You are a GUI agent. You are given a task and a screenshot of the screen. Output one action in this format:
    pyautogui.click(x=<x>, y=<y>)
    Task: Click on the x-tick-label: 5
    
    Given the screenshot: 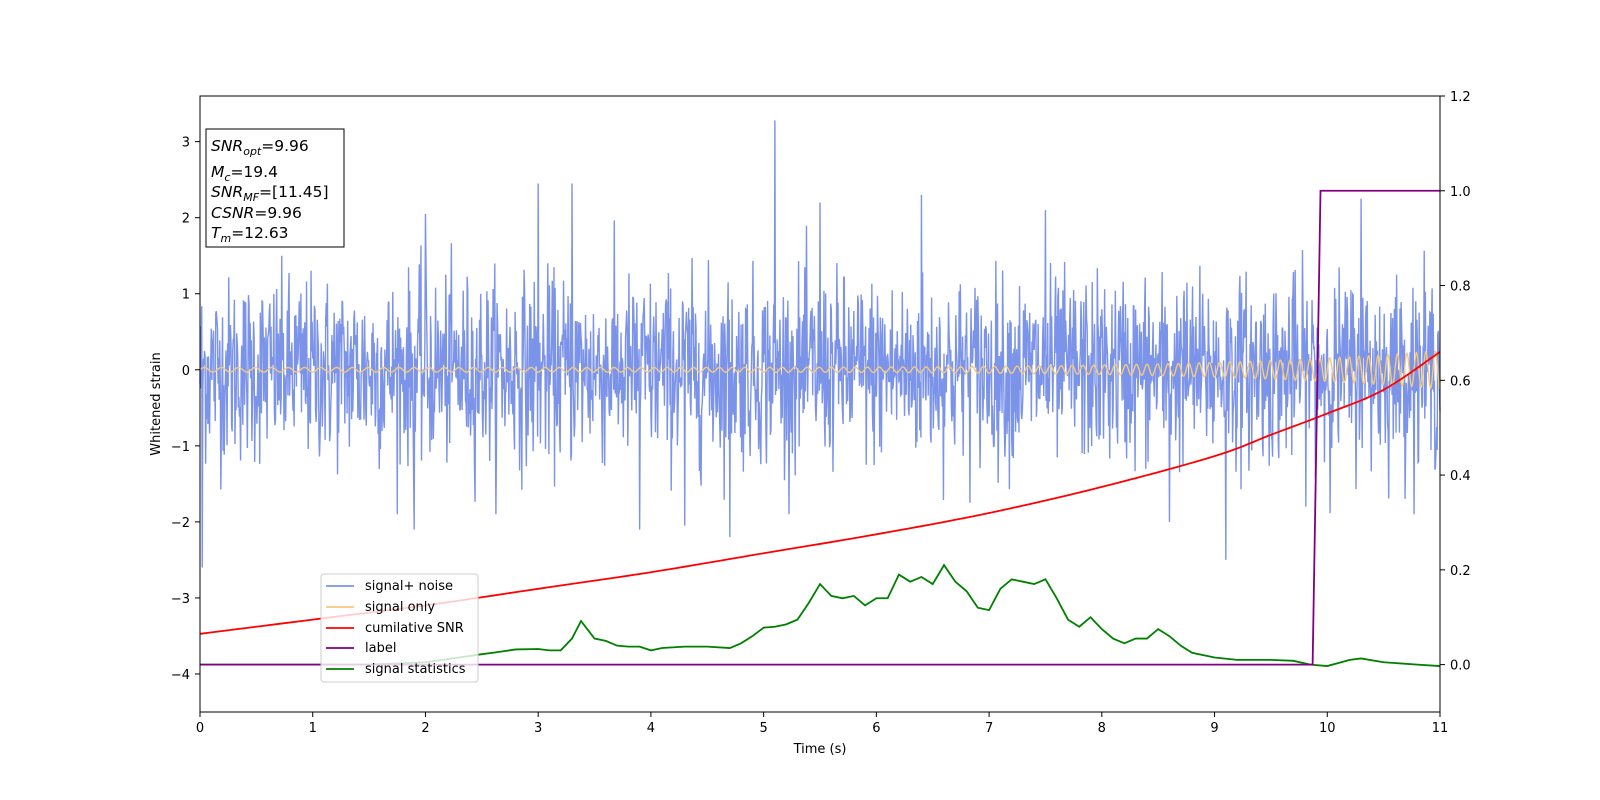 What is the action you would take?
    pyautogui.click(x=763, y=728)
    